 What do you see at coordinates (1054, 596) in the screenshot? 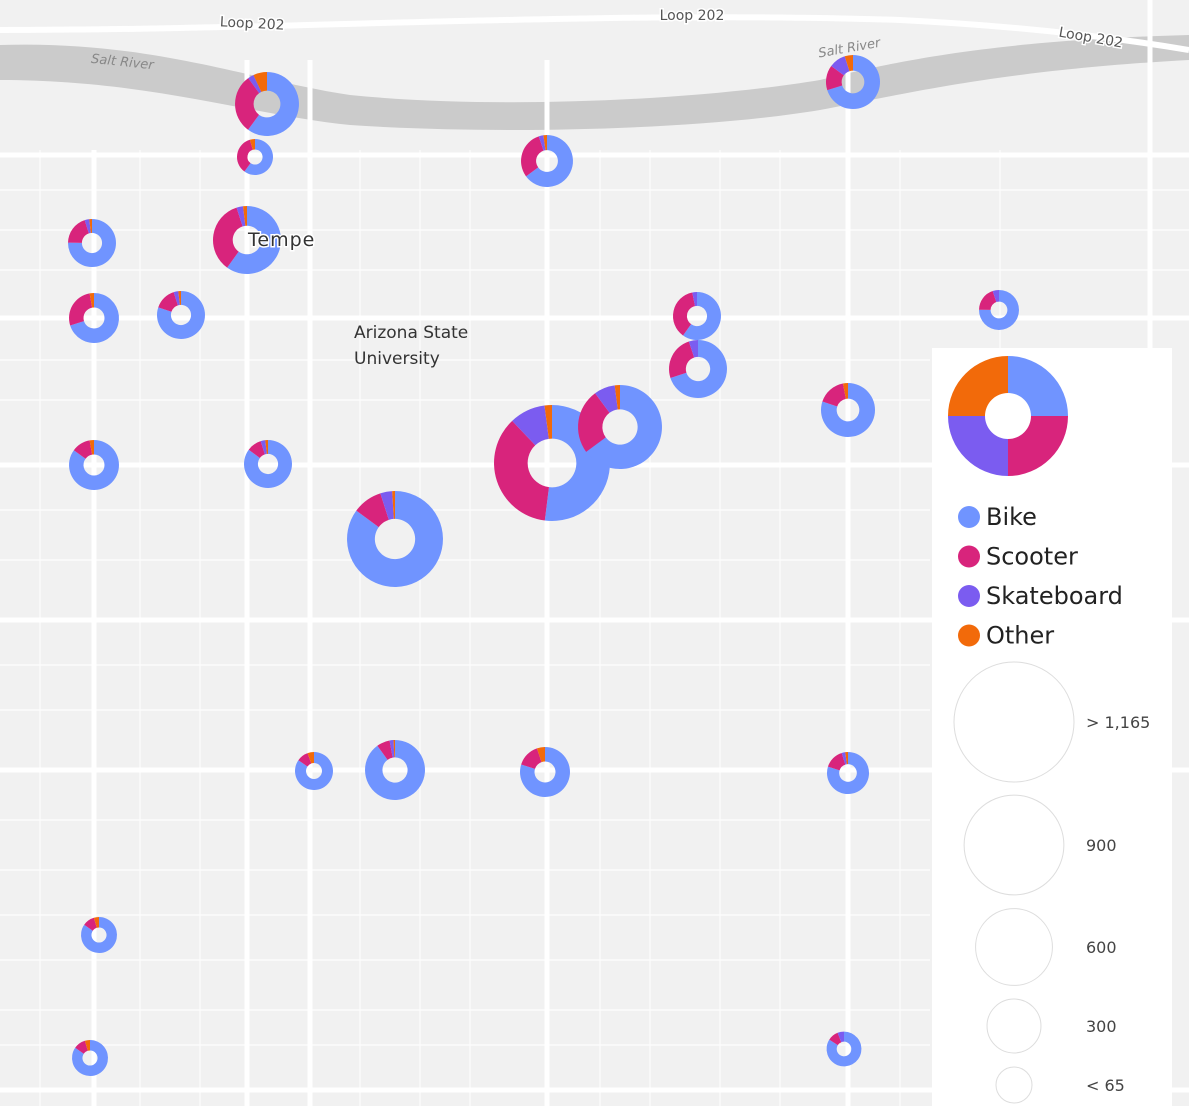
I see `legend-label: Skateboard` at bounding box center [1054, 596].